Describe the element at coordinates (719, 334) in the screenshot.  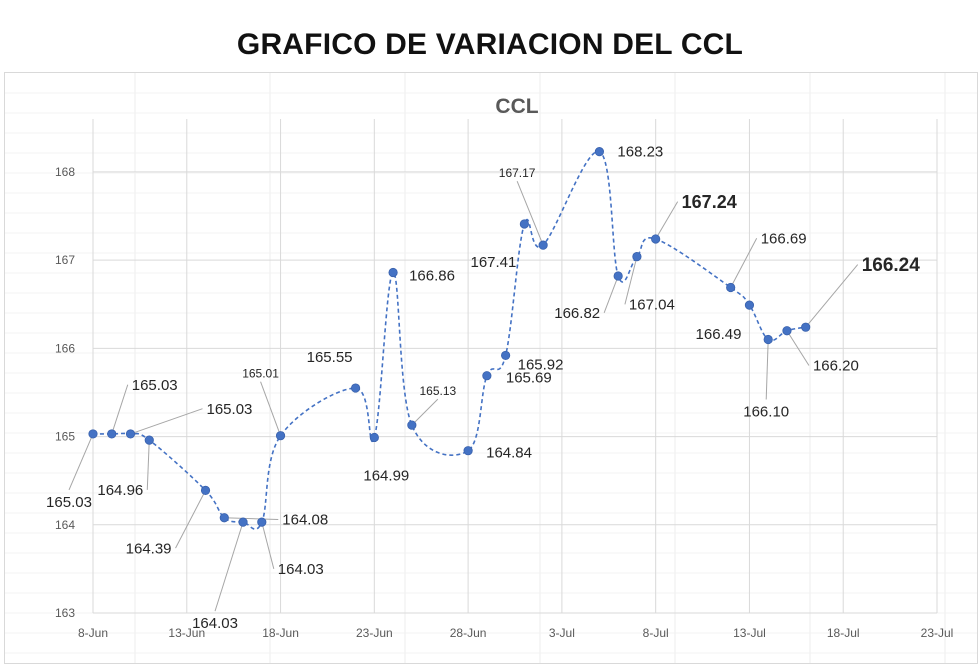
I see `data-label: 166.49` at that location.